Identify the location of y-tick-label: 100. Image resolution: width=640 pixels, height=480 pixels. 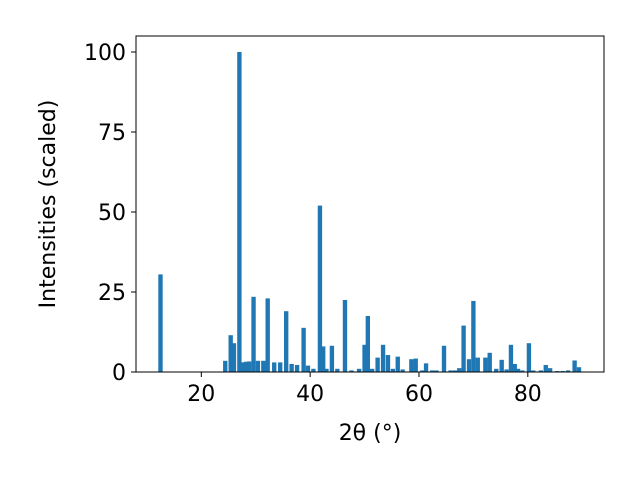
(105, 53).